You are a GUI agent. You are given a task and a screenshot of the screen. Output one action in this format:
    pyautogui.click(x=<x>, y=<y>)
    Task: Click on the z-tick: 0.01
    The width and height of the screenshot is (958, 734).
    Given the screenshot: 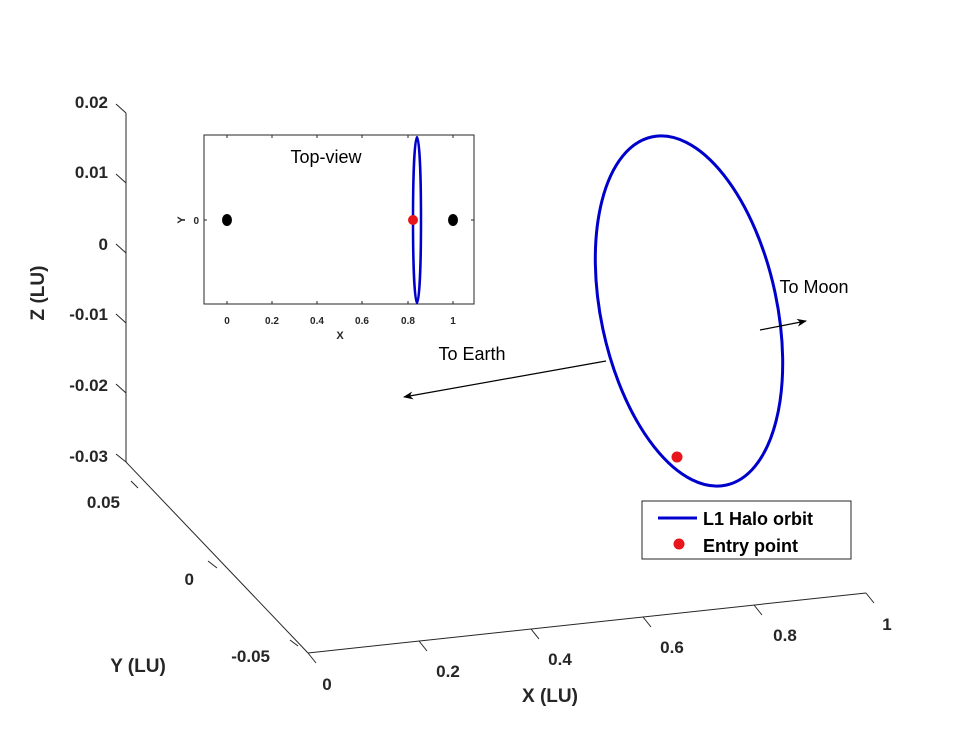 What is the action you would take?
    pyautogui.click(x=101, y=173)
    